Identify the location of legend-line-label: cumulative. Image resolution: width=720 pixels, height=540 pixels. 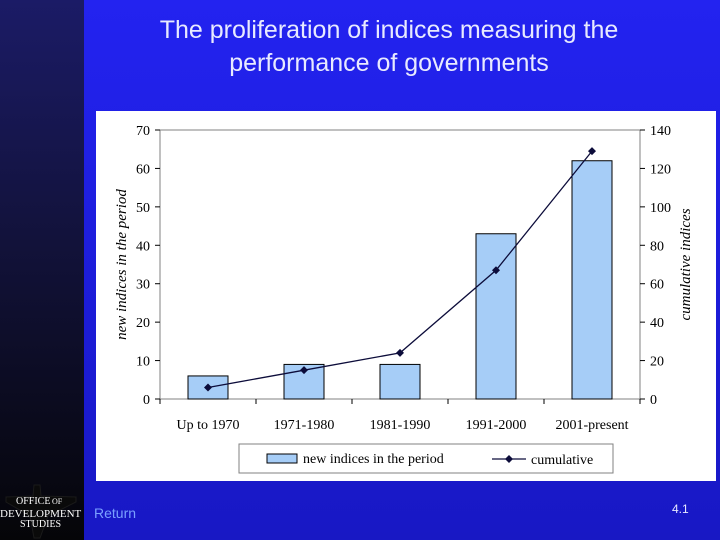
(562, 460).